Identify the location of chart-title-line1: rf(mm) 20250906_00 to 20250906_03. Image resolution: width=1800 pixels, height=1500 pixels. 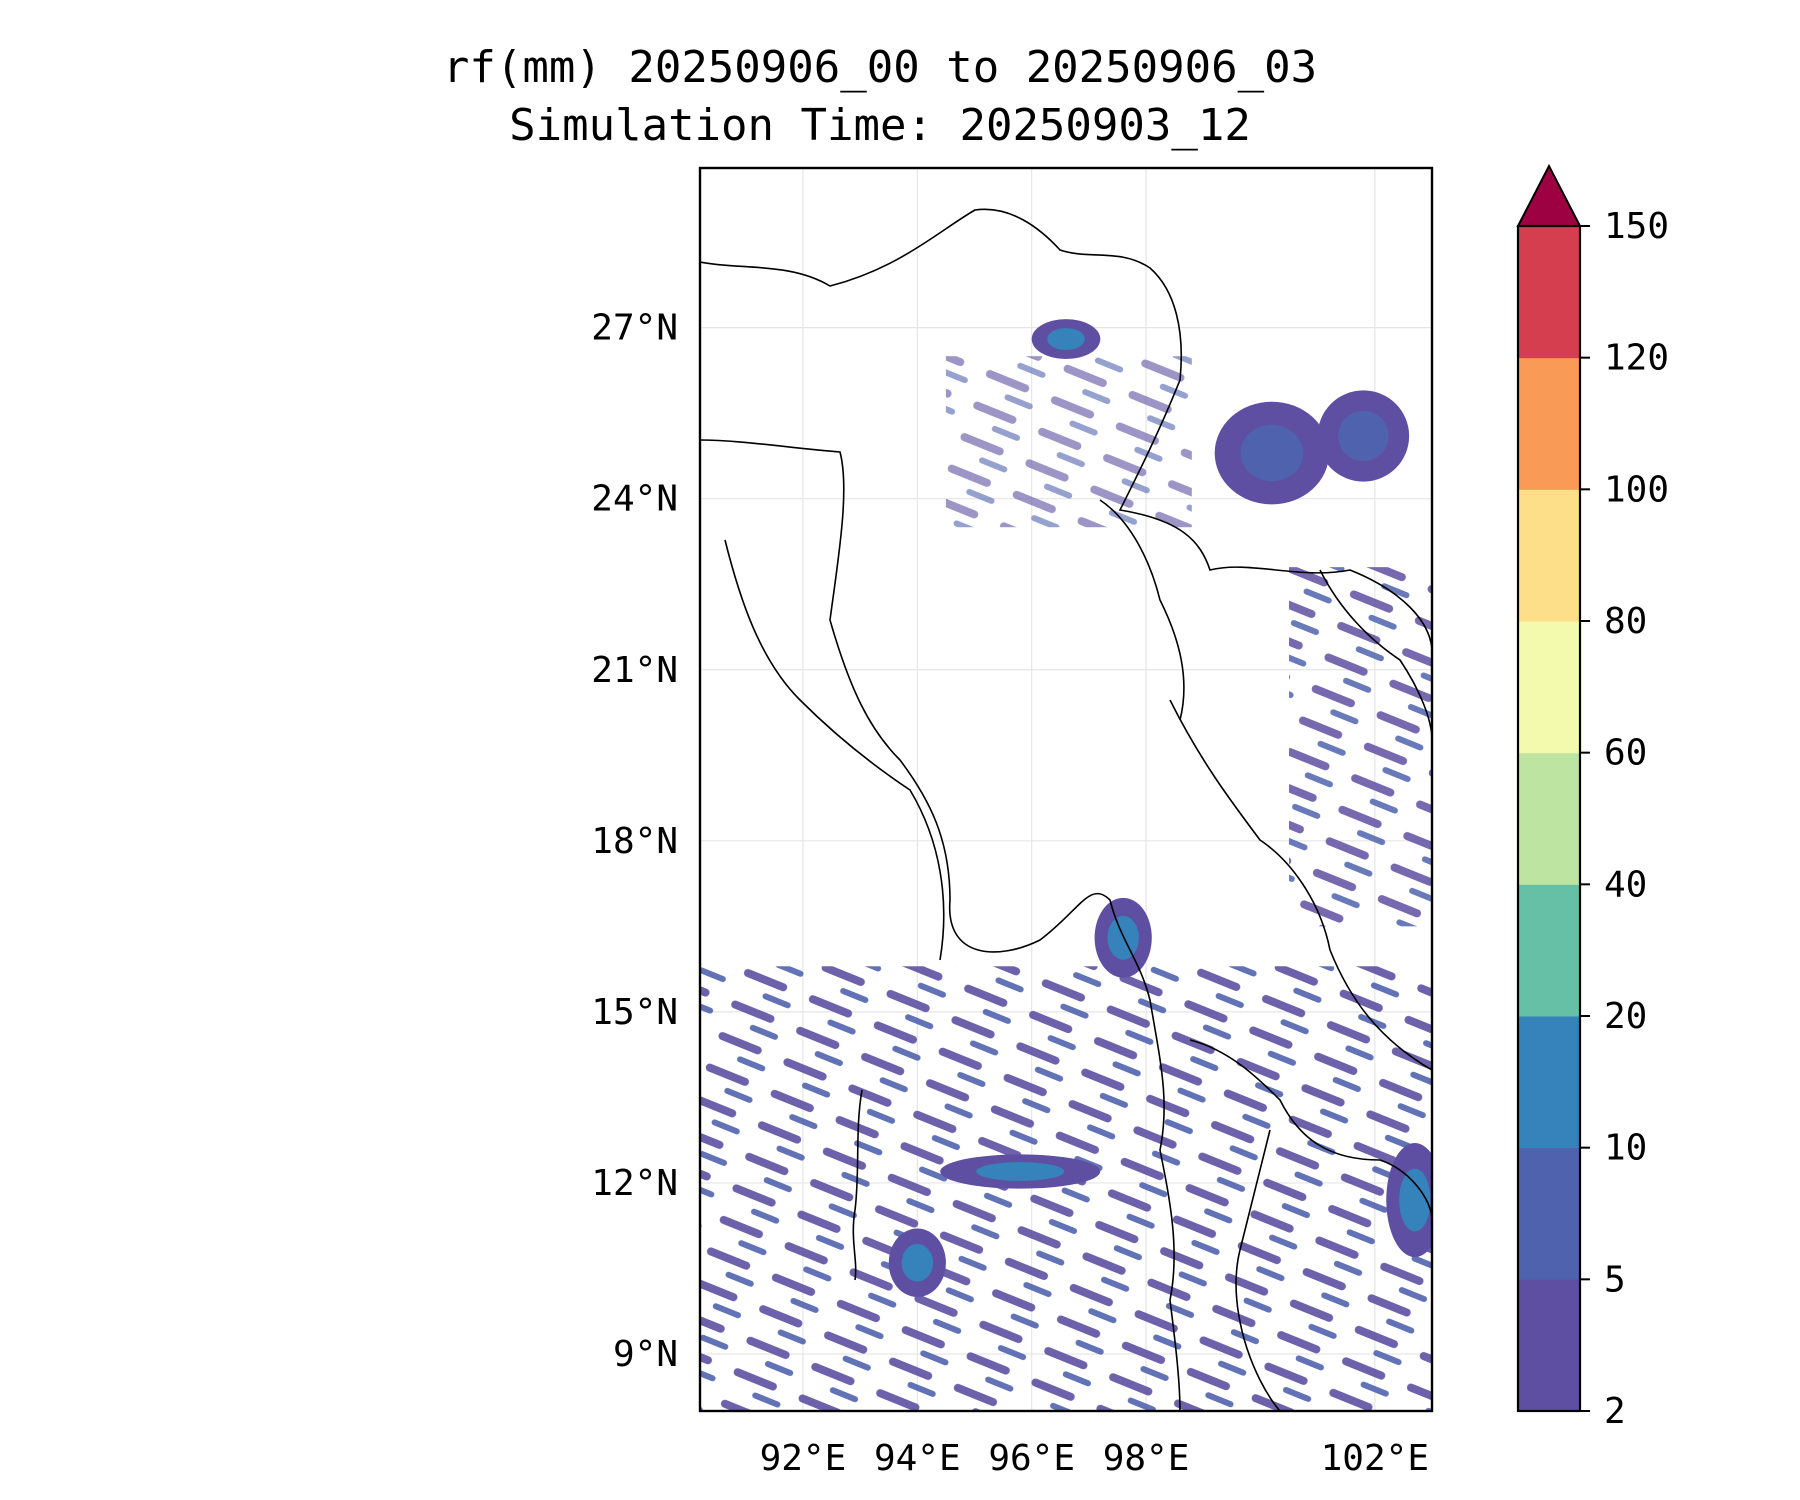
(880, 67).